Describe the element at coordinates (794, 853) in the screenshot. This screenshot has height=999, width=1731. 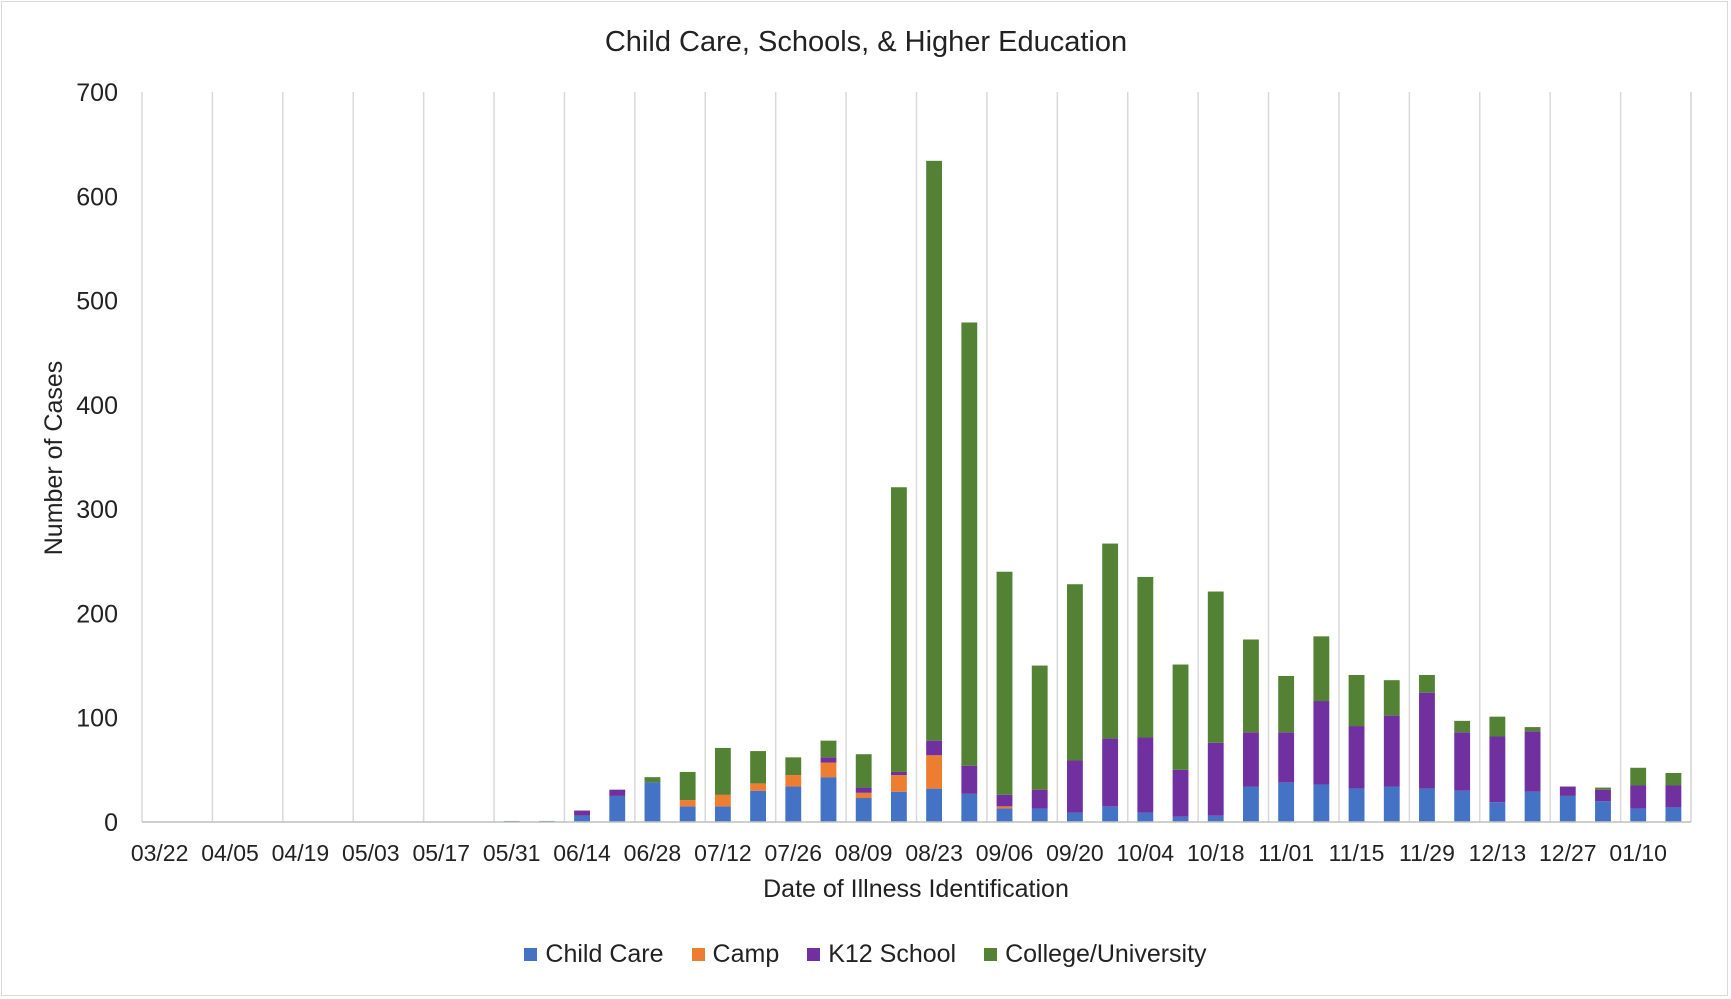
I see `x-tick-label: 07/26` at that location.